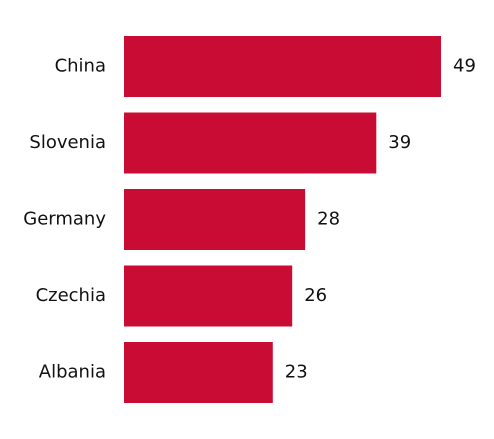  What do you see at coordinates (72, 372) in the screenshot?
I see `y-tick-label: Albania` at bounding box center [72, 372].